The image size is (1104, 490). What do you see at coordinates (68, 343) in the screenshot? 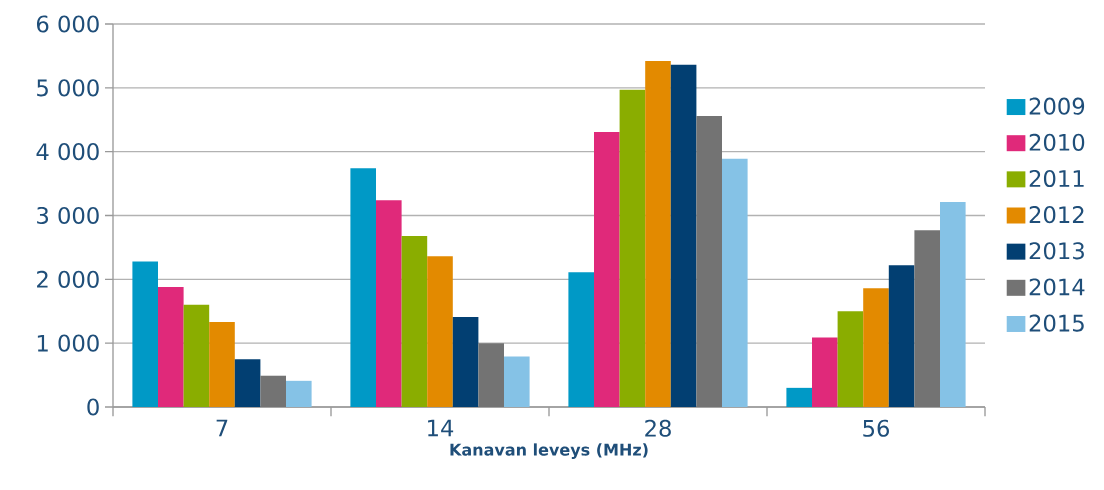
I see `y-tick-label: 1 000` at bounding box center [68, 343].